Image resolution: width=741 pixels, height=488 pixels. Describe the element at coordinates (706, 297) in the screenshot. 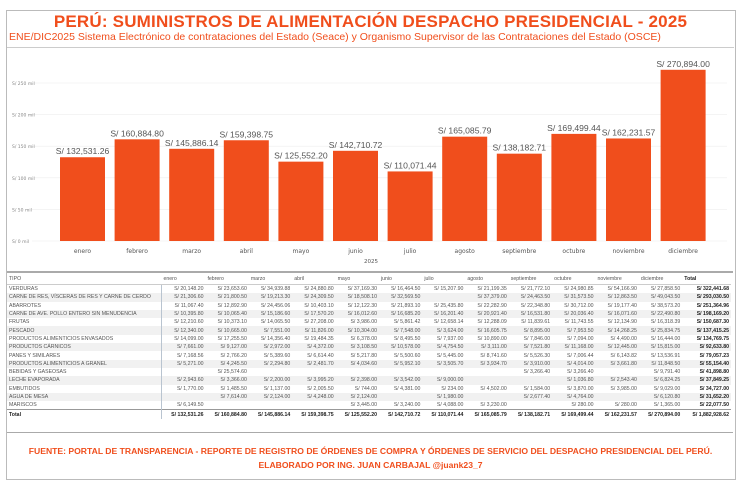

I see `cell-value: S/ 293,030.50` at that location.